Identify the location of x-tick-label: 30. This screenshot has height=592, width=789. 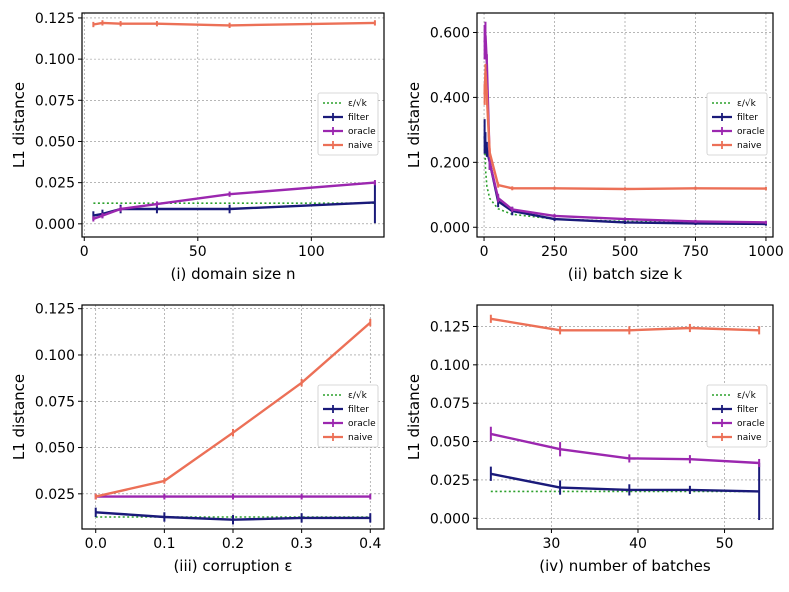
(552, 544).